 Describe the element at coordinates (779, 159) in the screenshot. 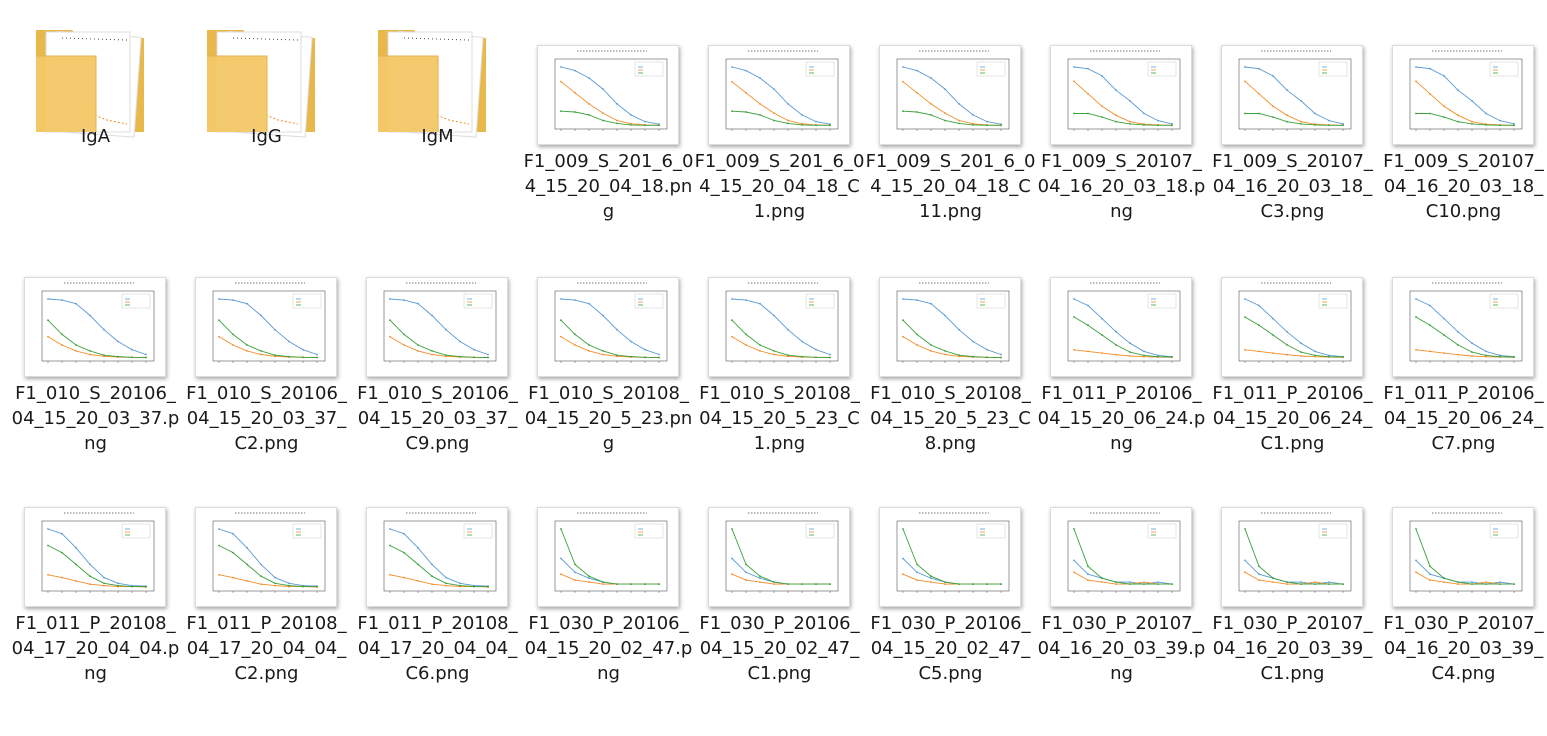

I see `png-file-item: F1_009_S_201_6_04_15_20_04_18_C1.png` at that location.